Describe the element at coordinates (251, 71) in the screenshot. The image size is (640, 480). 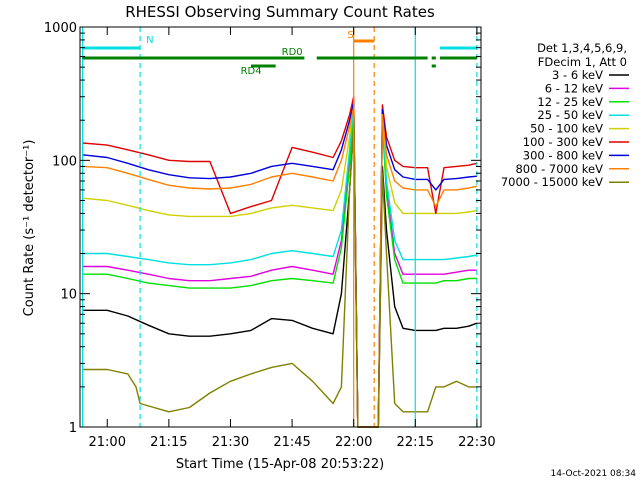
I see `annotation-label-2: RD4` at that location.